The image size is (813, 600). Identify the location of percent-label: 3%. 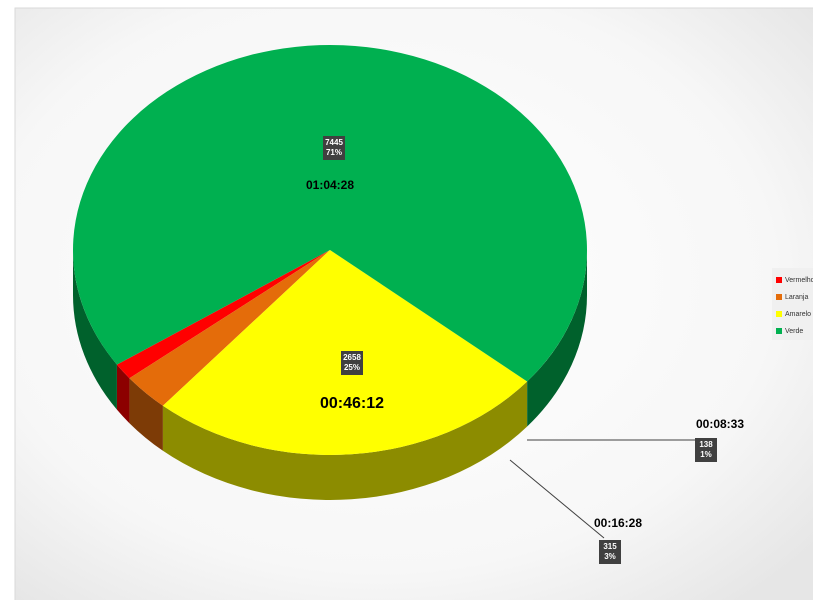
(610, 556).